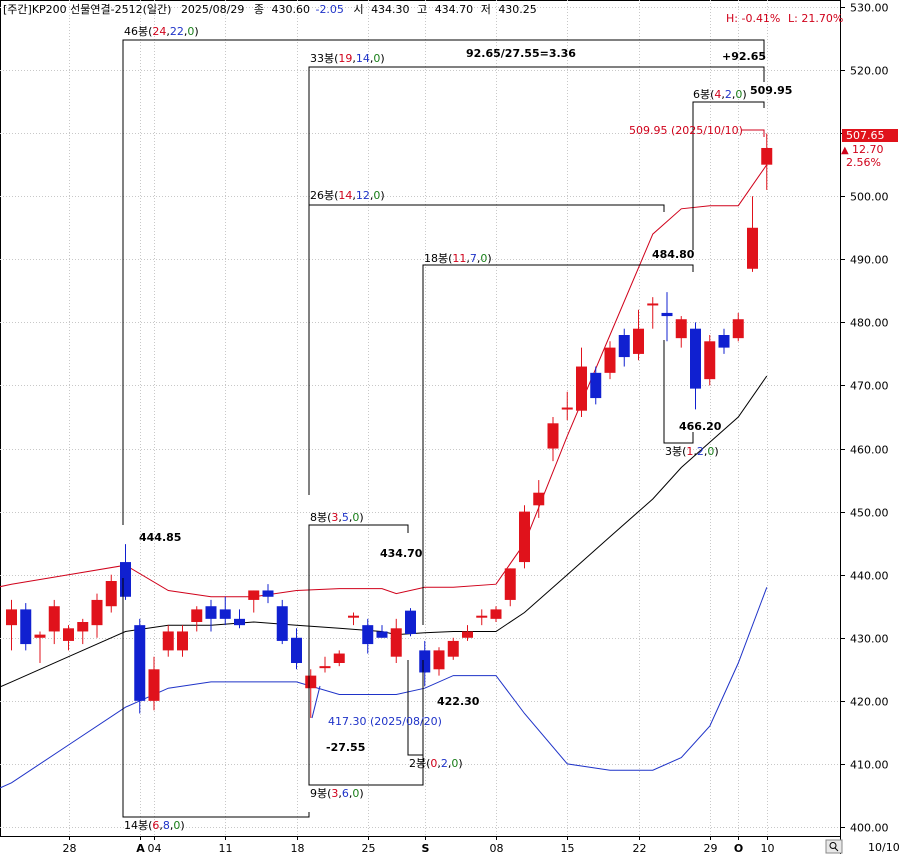  I want to click on price-tag-value: 507.65, so click(865, 135).